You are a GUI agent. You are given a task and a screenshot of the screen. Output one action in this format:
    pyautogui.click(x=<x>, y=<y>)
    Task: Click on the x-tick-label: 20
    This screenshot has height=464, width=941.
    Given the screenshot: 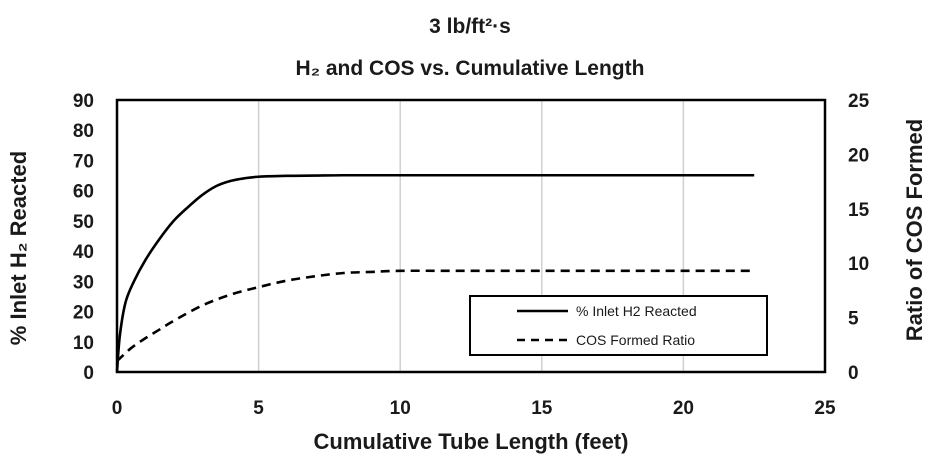 What is the action you would take?
    pyautogui.click(x=683, y=408)
    